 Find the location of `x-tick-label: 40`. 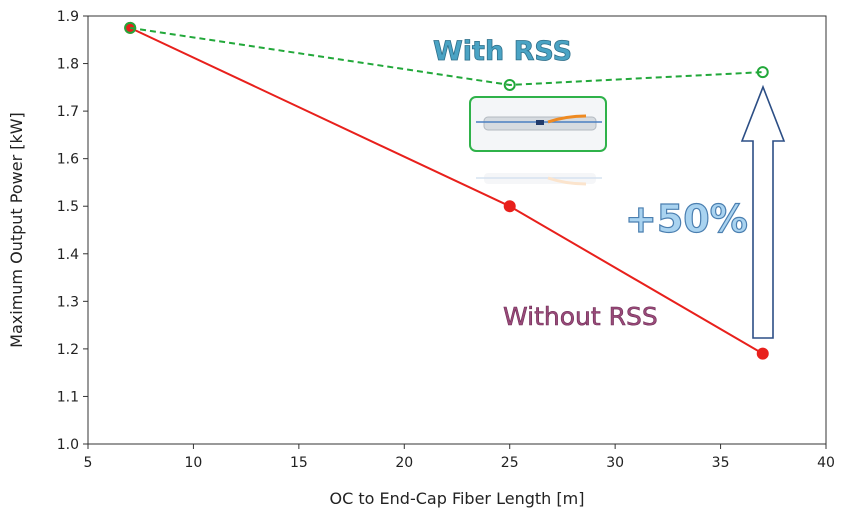

x-tick-label: 40 is located at coordinates (826, 463).